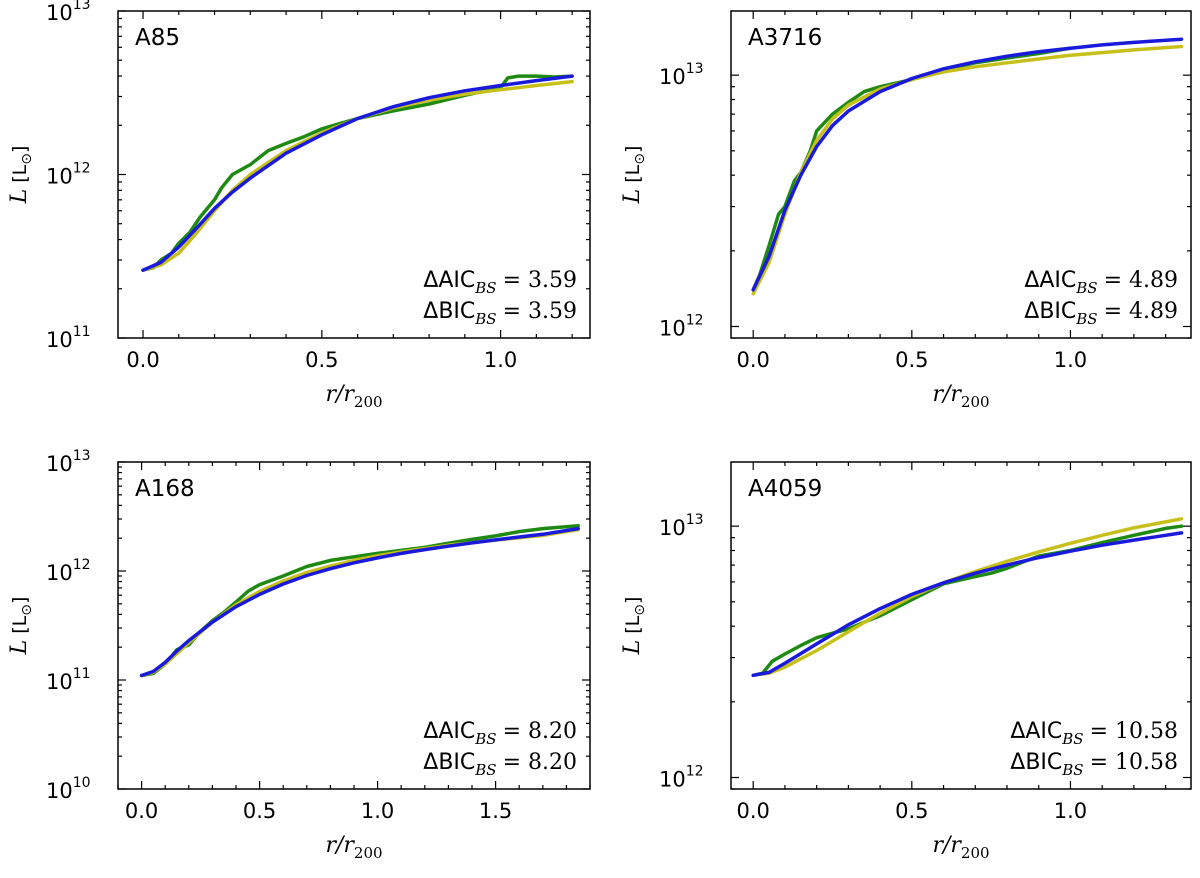  Describe the element at coordinates (165, 489) in the screenshot. I see `panel-title: A168` at that location.